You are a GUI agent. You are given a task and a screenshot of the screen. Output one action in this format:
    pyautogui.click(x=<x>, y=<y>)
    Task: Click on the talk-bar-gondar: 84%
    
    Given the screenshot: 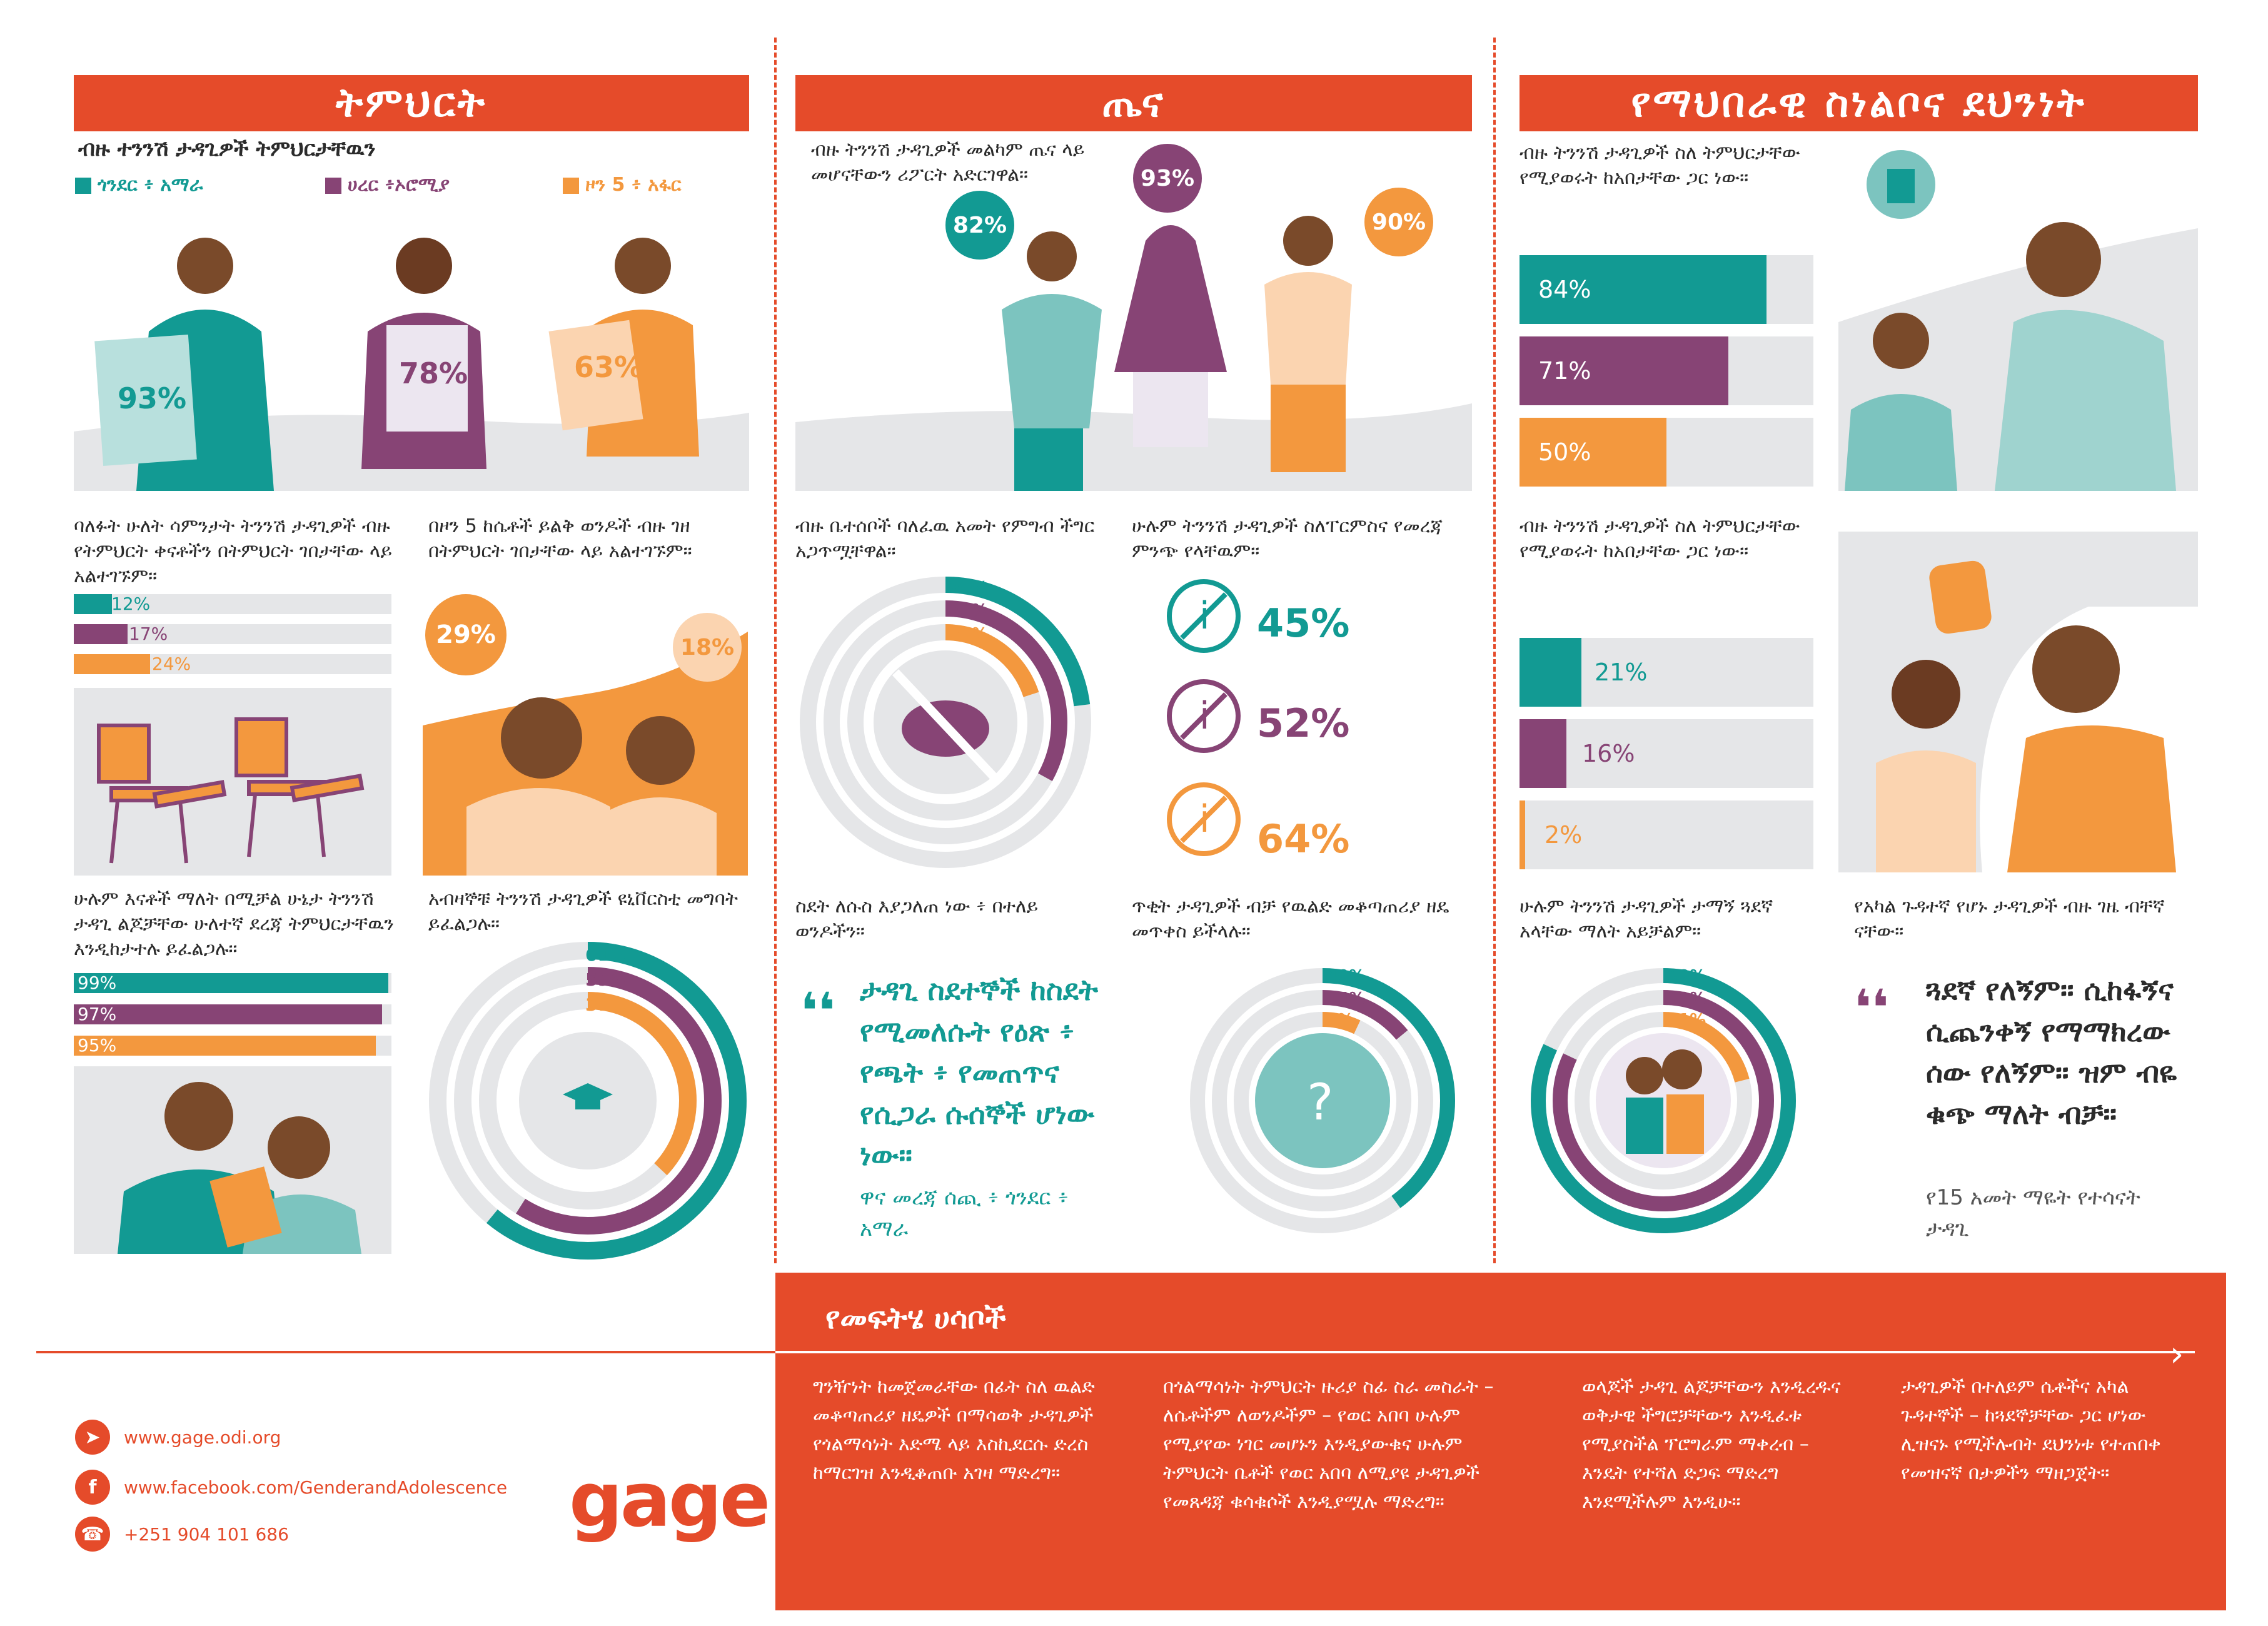 What is the action you would take?
    pyautogui.click(x=1667, y=289)
    